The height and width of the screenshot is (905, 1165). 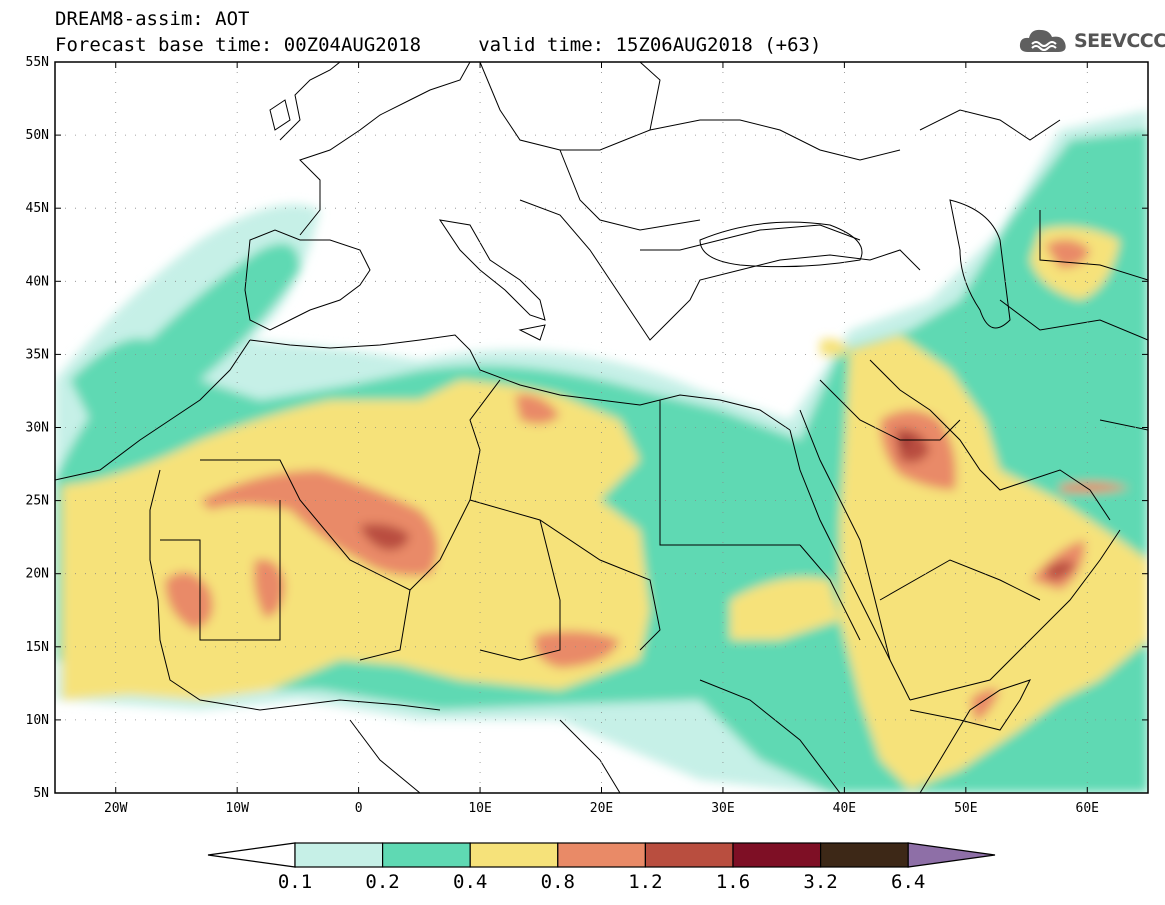 What do you see at coordinates (908, 882) in the screenshot?
I see `colorbar-label: 6.4` at bounding box center [908, 882].